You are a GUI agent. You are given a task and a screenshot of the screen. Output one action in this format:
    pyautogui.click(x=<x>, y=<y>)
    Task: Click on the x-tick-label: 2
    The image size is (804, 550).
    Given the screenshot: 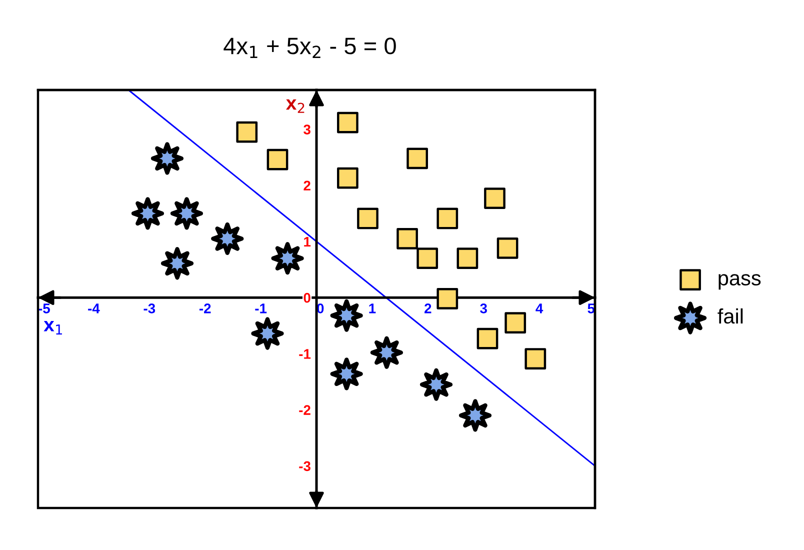 What is the action you would take?
    pyautogui.click(x=428, y=309)
    